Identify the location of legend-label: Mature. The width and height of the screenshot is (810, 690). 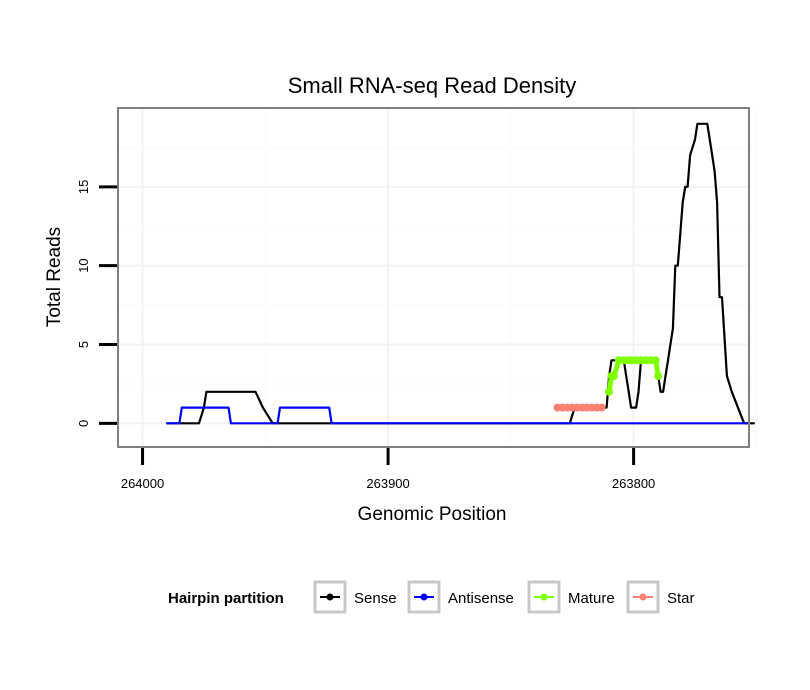
(591, 598).